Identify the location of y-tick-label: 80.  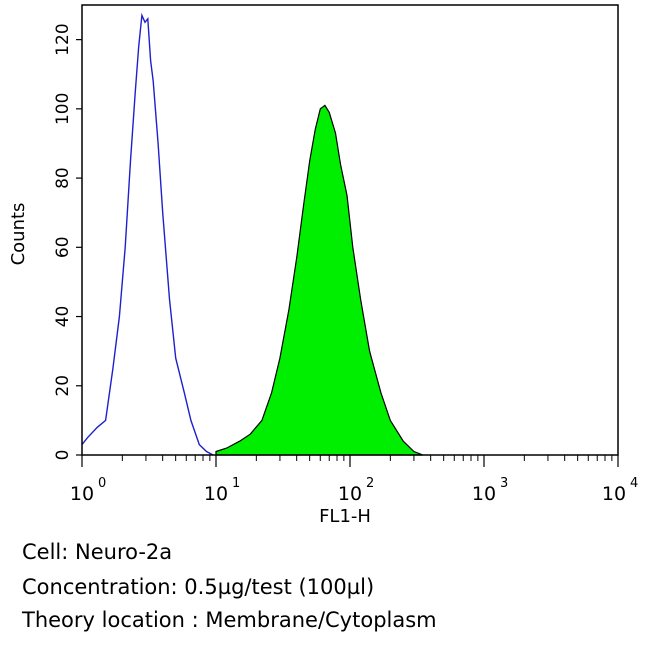
(63, 178).